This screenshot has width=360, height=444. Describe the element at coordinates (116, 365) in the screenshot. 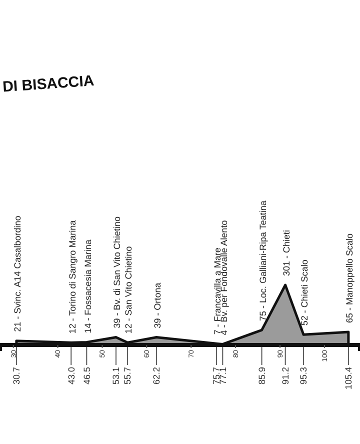

I see `km-callout: 53.1` at that location.